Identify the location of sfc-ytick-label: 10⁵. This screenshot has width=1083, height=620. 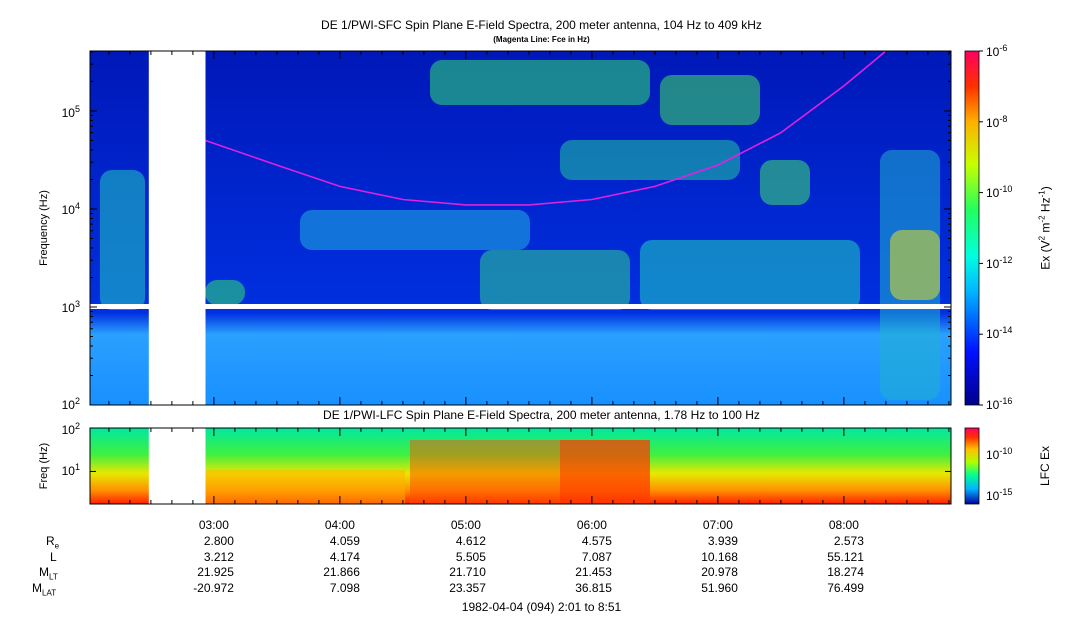
(70, 112).